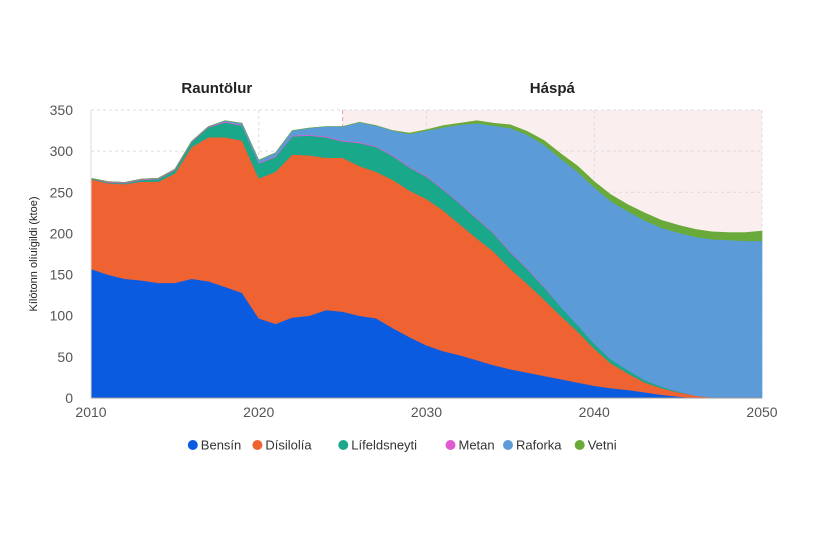 This screenshot has height=535, width=820. What do you see at coordinates (594, 412) in the screenshot?
I see `x-tick-label: 2040` at bounding box center [594, 412].